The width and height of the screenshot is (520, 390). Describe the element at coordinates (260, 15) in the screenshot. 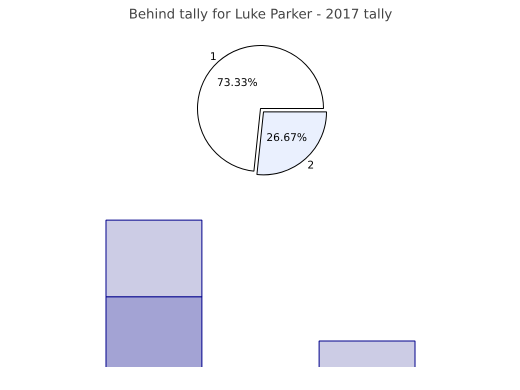

I see `chart-title: Behind tally for Luke Parker - 2017 tally` at that location.